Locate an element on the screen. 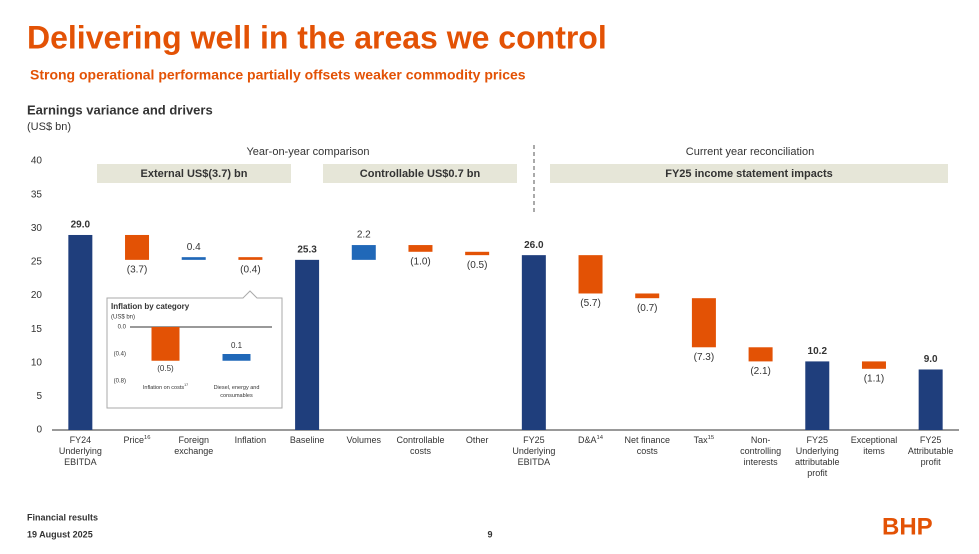 The width and height of the screenshot is (979, 554). y-tick-label: 5 is located at coordinates (39, 396).